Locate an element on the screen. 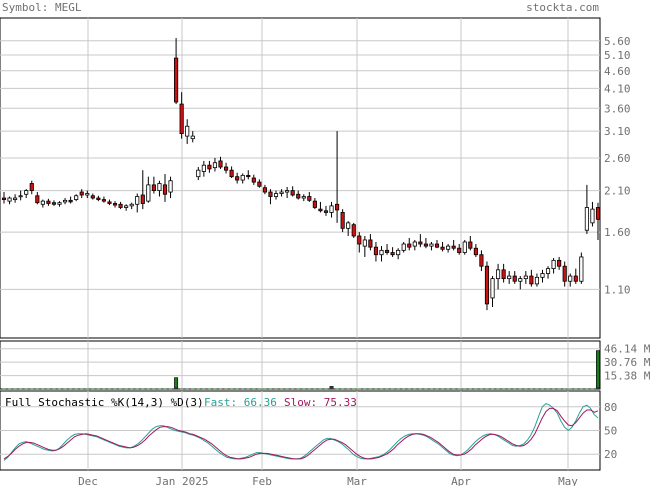 This screenshot has width=655, height=486. price-y-tick-label: 5.10 is located at coordinates (617, 55).